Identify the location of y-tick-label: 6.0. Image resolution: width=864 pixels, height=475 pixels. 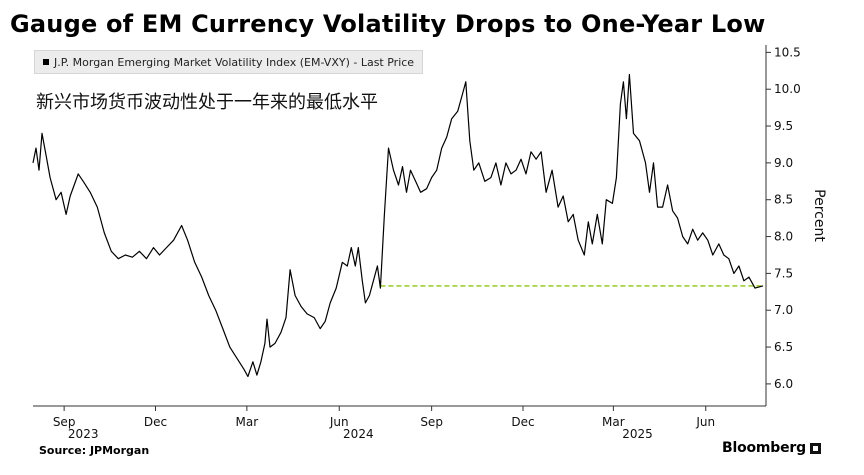
(783, 384).